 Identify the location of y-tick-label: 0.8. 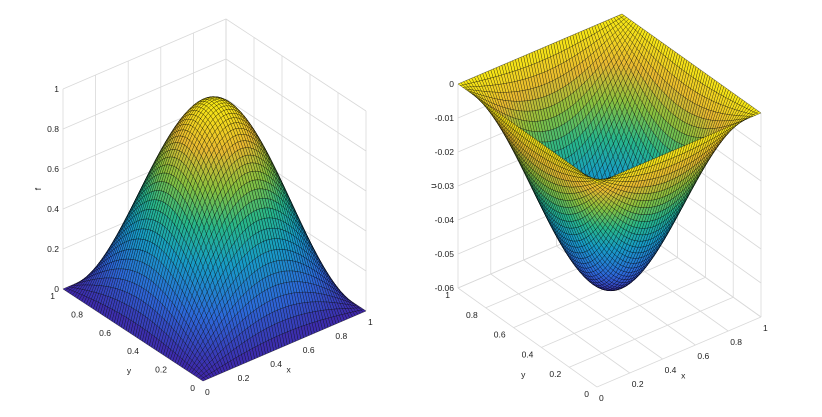
(77, 314).